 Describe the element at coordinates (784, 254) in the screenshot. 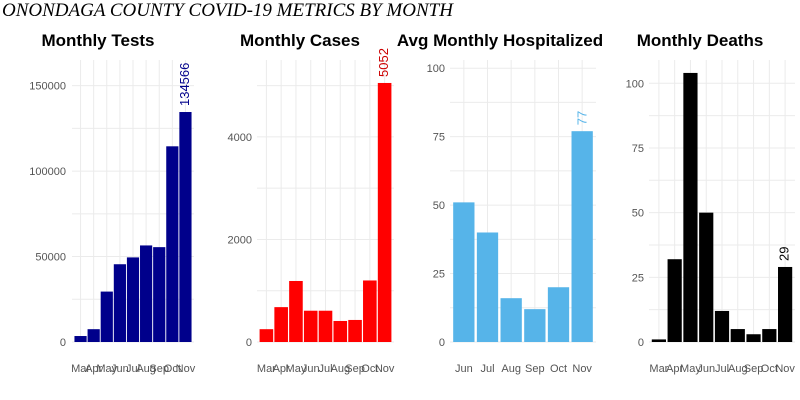

I see `data-label: 29` at that location.